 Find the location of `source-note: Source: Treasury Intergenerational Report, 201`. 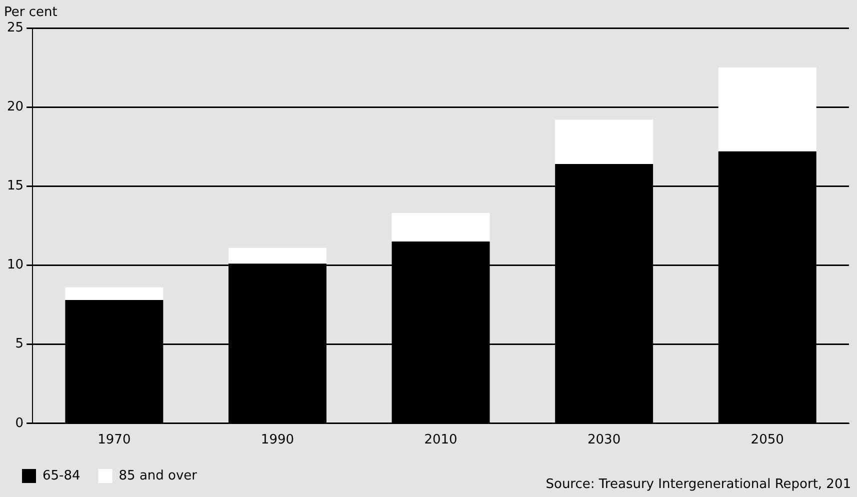

source-note: Source: Treasury Intergenerational Report, 201 is located at coordinates (698, 484).